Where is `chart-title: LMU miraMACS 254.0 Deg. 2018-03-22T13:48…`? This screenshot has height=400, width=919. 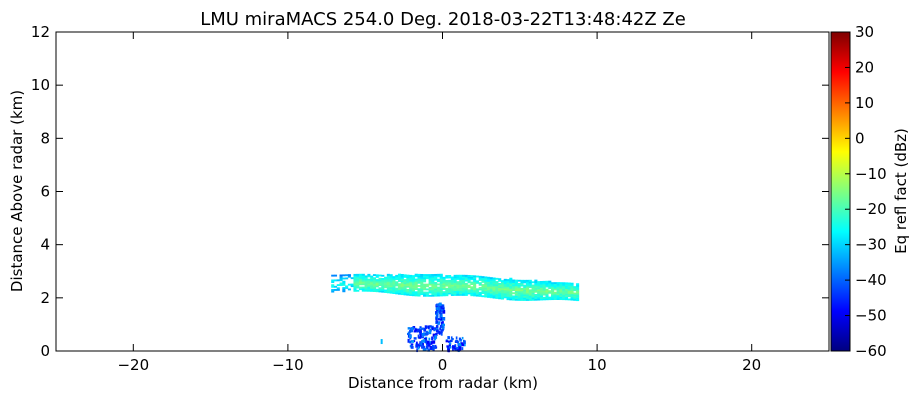
chart-title: LMU miraMACS 254.0 Deg. 2018-03-22T13:48… is located at coordinates (443, 19).